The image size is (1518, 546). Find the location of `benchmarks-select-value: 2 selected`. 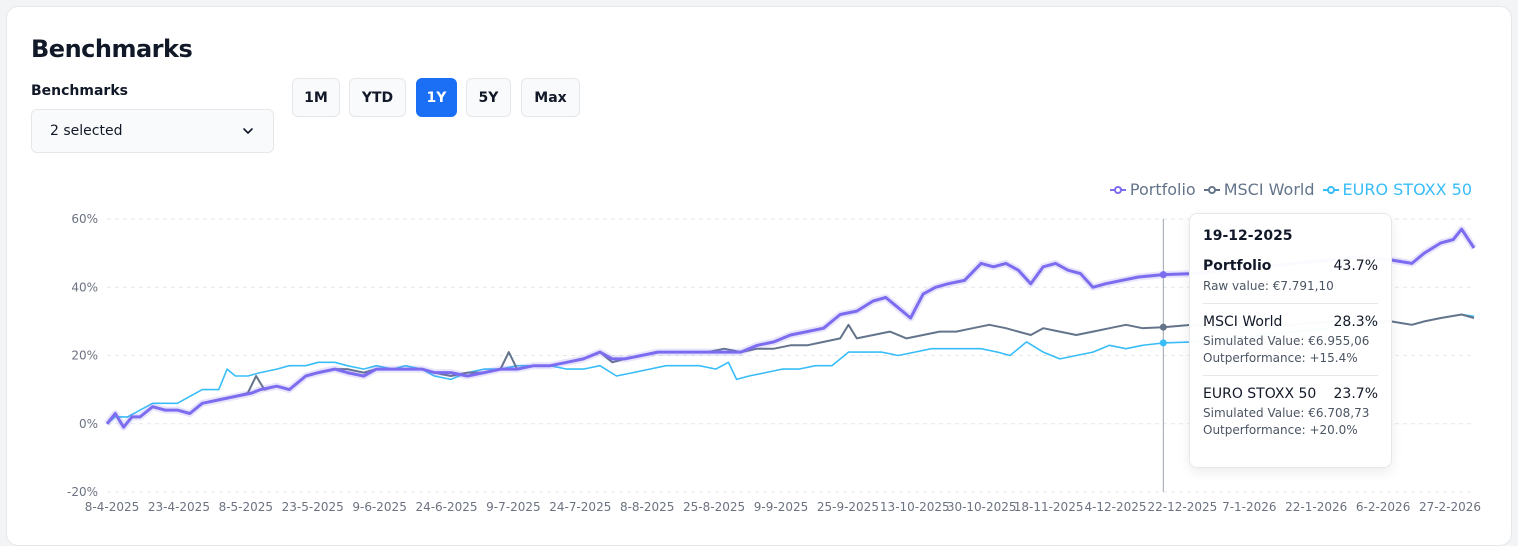

benchmarks-select-value: 2 selected is located at coordinates (86, 131).